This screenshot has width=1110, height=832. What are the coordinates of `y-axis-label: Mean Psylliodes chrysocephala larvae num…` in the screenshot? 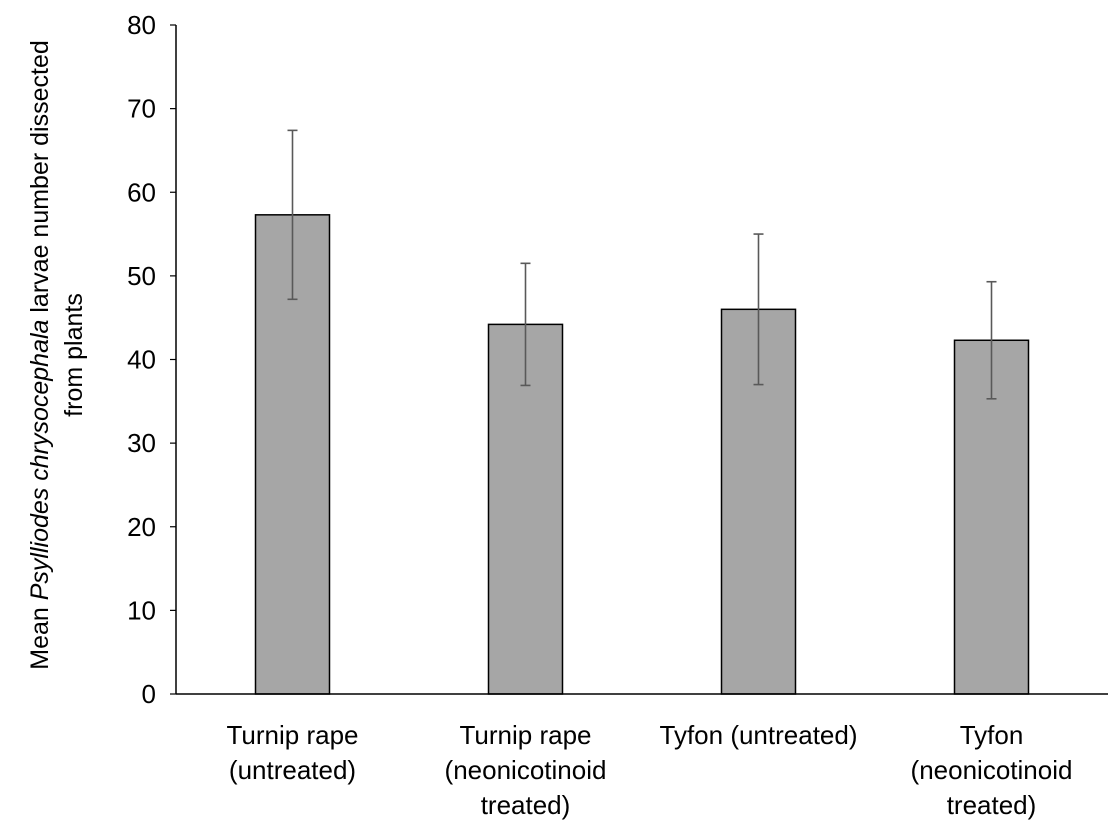 It's located at (57, 355).